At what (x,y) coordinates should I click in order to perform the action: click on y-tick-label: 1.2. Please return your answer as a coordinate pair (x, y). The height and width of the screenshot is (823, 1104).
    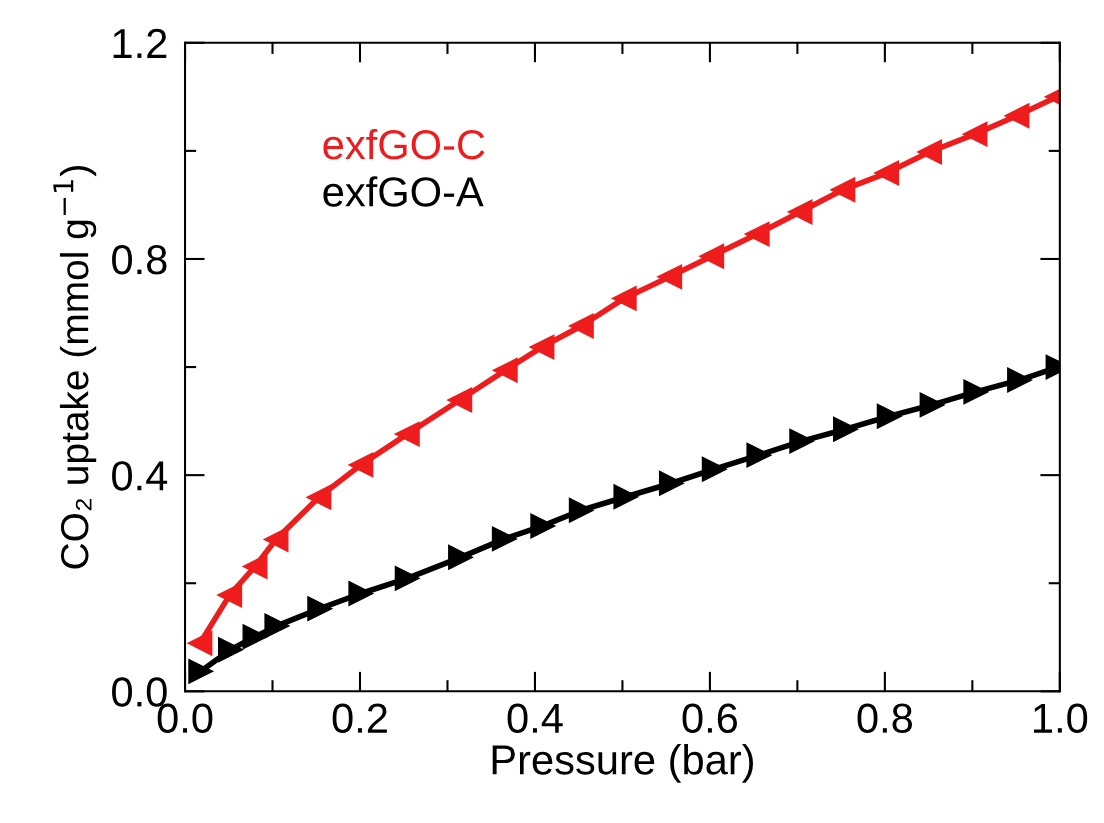
    Looking at the image, I should click on (140, 43).